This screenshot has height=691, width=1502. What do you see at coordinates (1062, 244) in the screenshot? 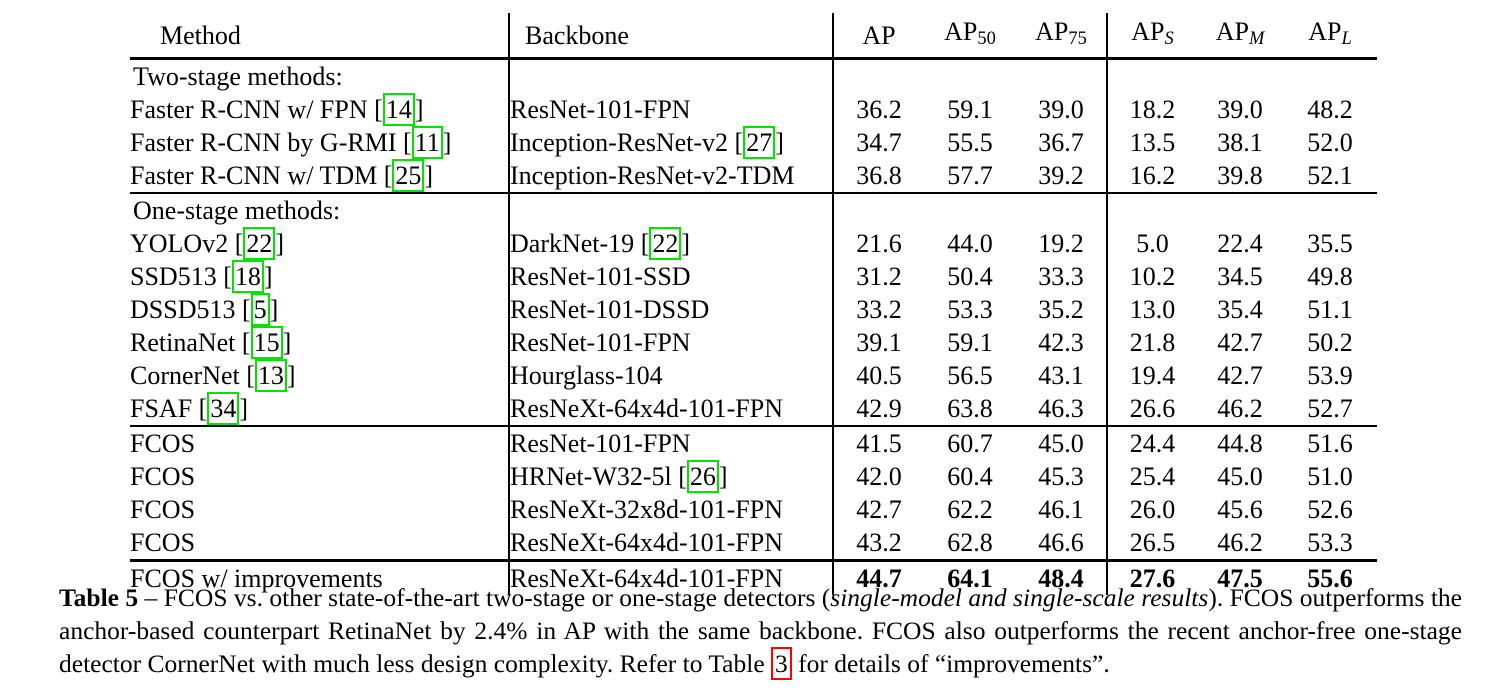
I see `metric-value: 19.2` at bounding box center [1062, 244].